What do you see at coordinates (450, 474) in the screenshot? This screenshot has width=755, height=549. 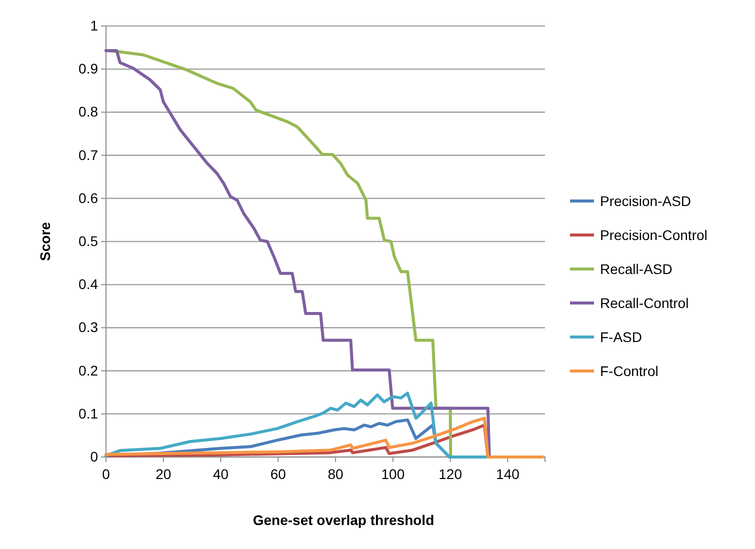 I see `x-tick-label: 120` at bounding box center [450, 474].